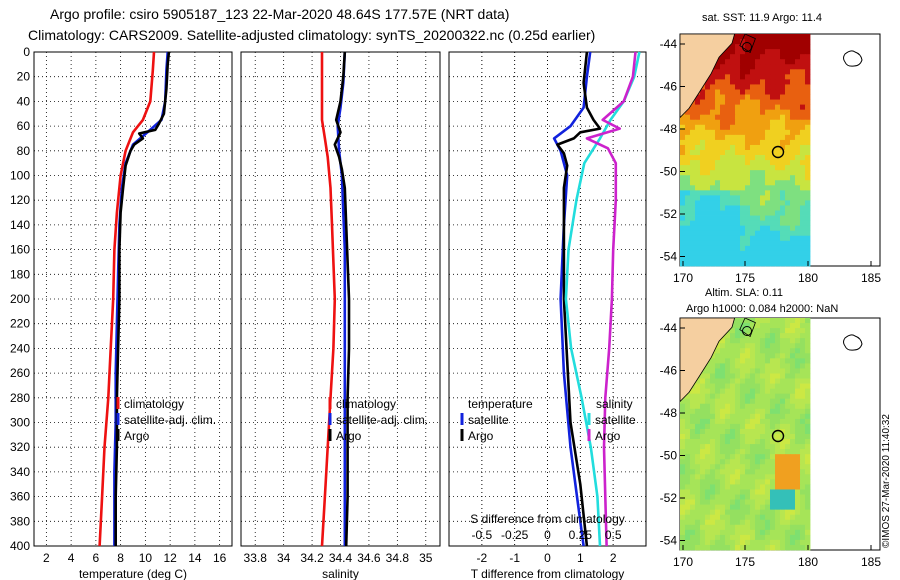 The height and width of the screenshot is (580, 900). Describe the element at coordinates (547, 535) in the screenshot. I see `top-tick-label: 0` at that location.